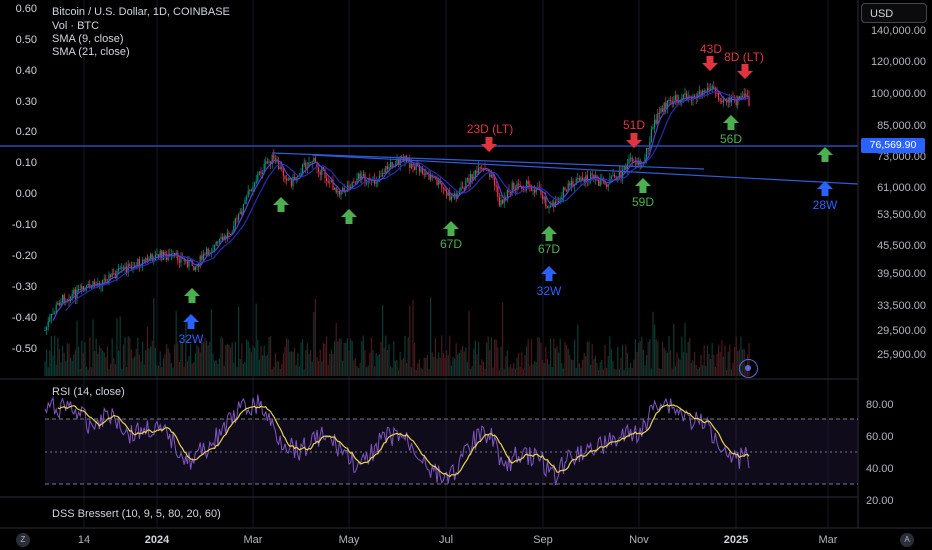 Image resolution: width=932 pixels, height=550 pixels. I want to click on add-indicator-icon, so click(748, 368).